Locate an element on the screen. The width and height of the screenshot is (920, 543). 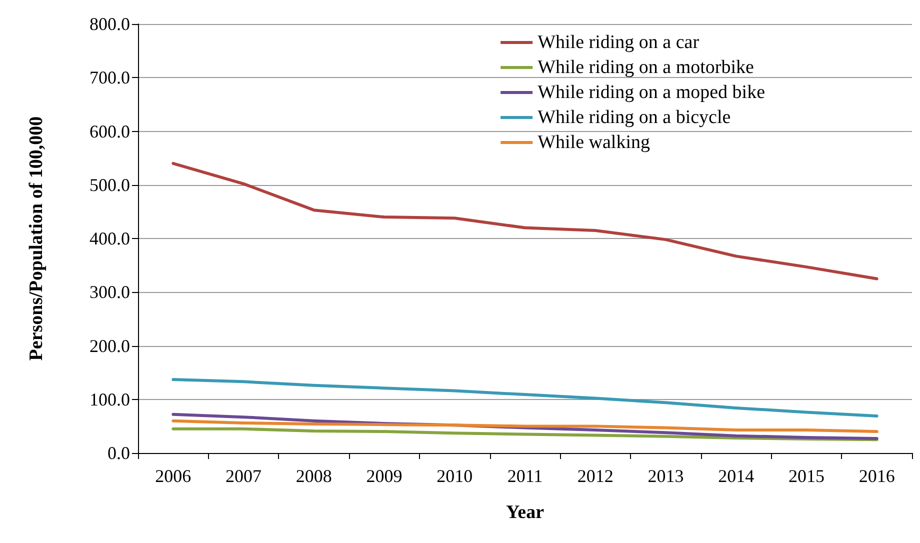
x-tick-label: 2016 is located at coordinates (876, 476).